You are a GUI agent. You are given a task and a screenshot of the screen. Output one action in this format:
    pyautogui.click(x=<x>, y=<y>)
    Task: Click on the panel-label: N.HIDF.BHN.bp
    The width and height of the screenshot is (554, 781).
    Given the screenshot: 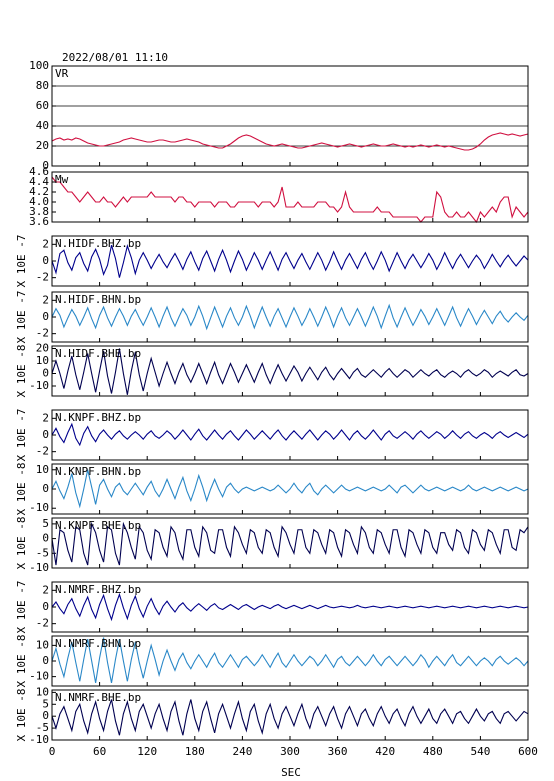 What is the action you would take?
    pyautogui.click(x=98, y=299)
    